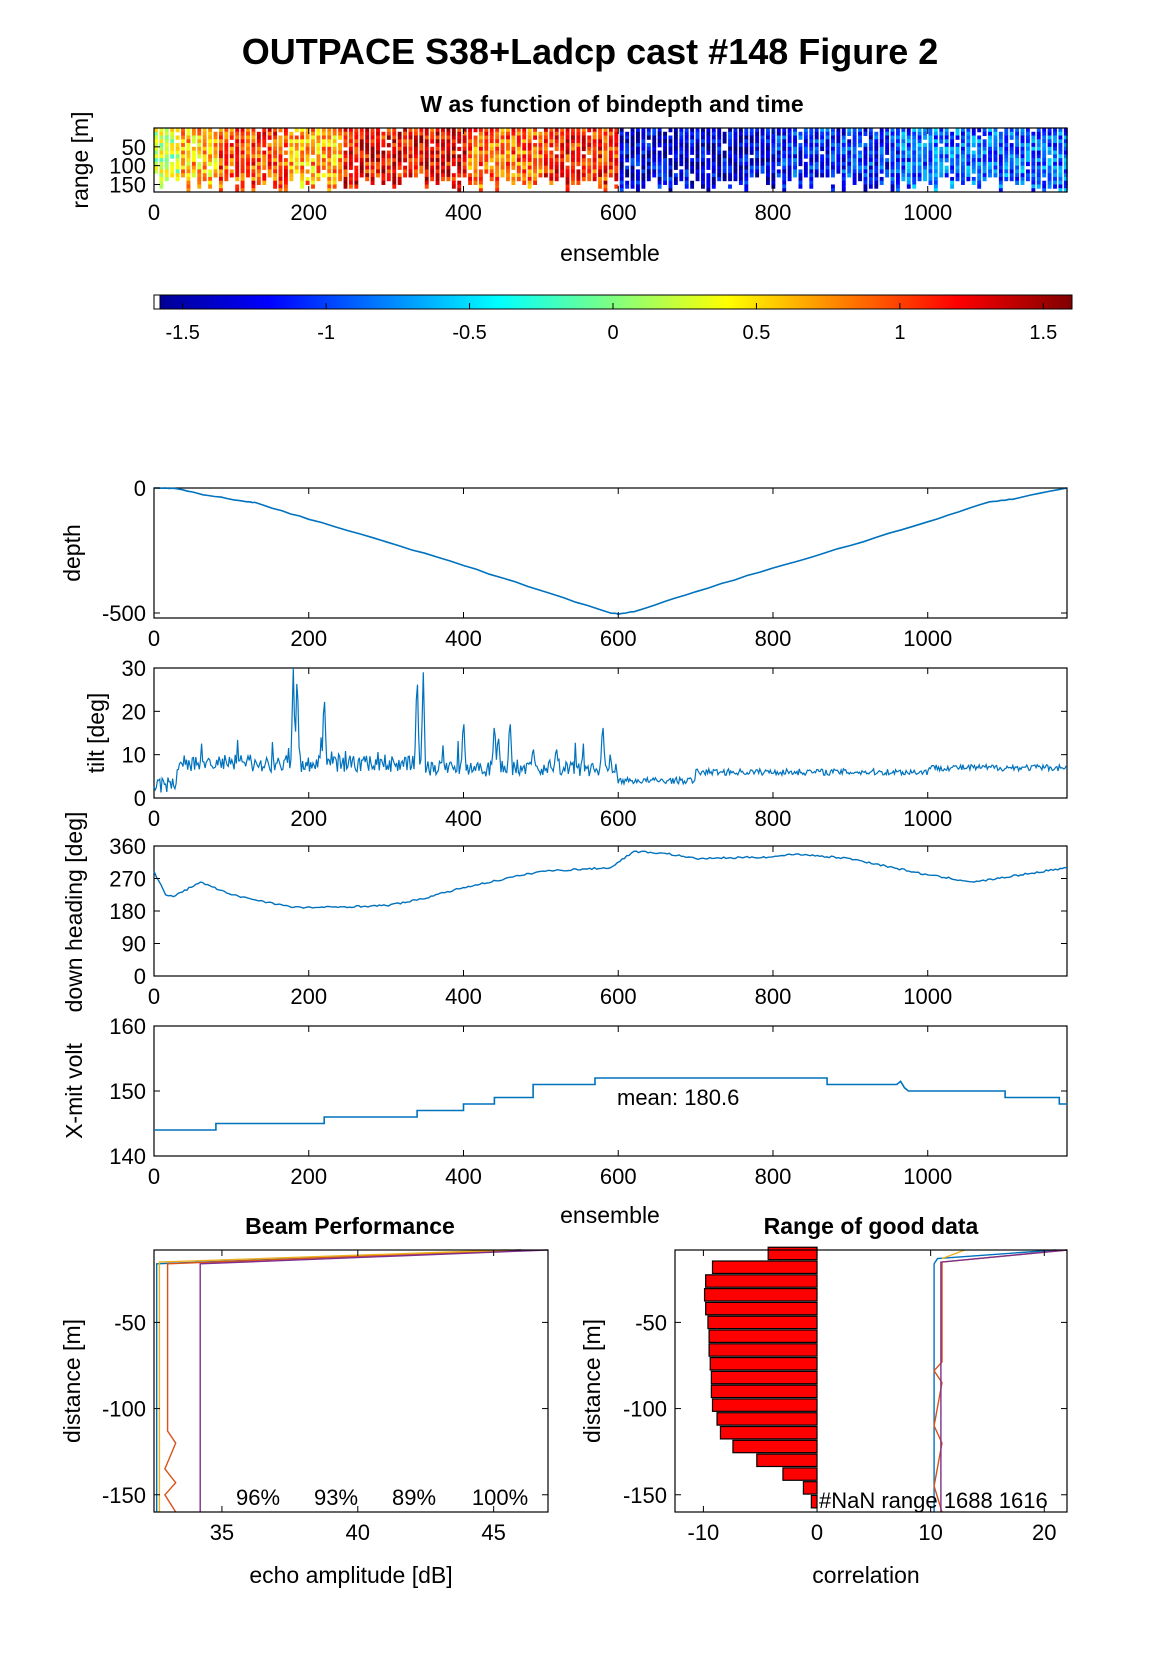 The height and width of the screenshot is (1679, 1165). Describe the element at coordinates (871, 1381) in the screenshot. I see `range-axes-frame` at that location.